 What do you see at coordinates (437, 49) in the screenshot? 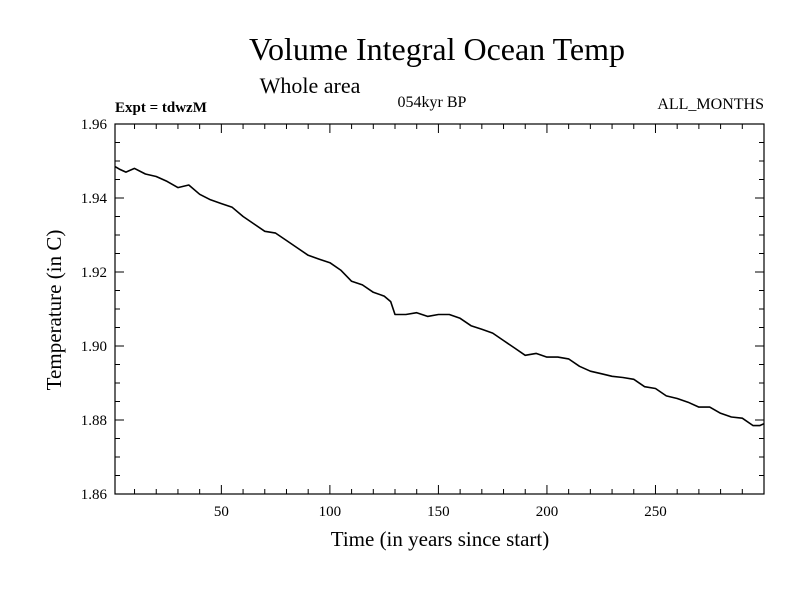
I see `chart-title: Volume Integral Ocean Temp` at bounding box center [437, 49].